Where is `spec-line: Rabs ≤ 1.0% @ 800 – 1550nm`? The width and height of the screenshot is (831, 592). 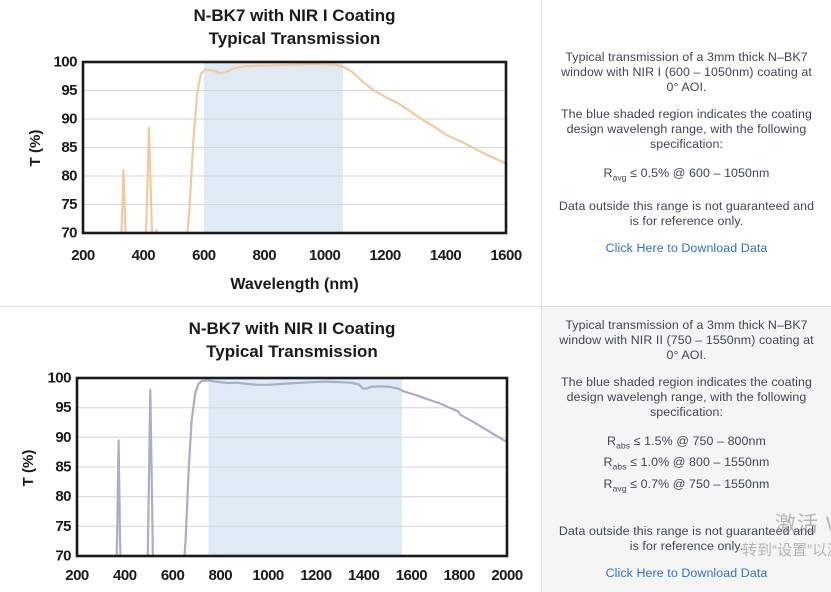 spec-line: Rabs ≤ 1.0% @ 800 – 1550nm is located at coordinates (686, 463).